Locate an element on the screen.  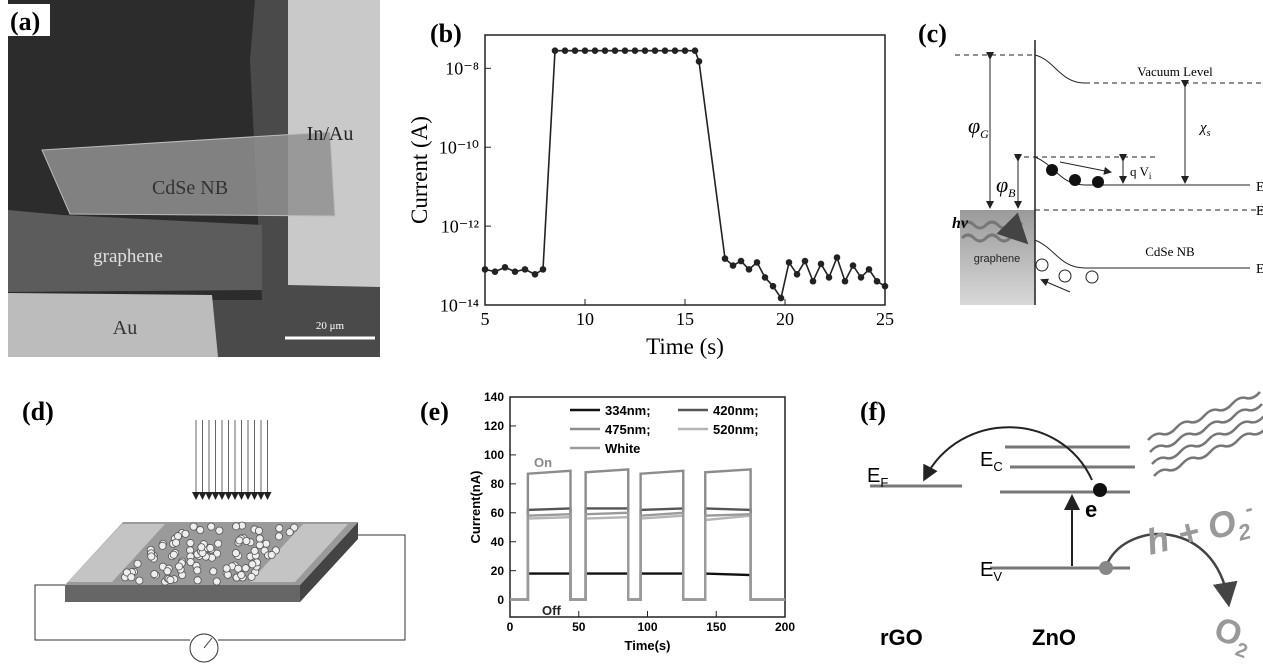
y-tick-label: 10⁻¹⁴ is located at coordinates (459, 305).